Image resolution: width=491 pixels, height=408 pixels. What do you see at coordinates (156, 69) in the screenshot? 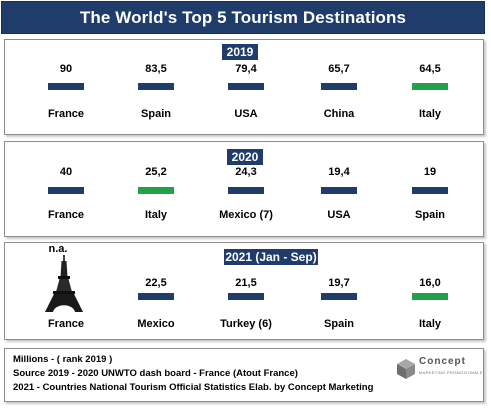
I see `value-label: 83,5` at bounding box center [156, 69].